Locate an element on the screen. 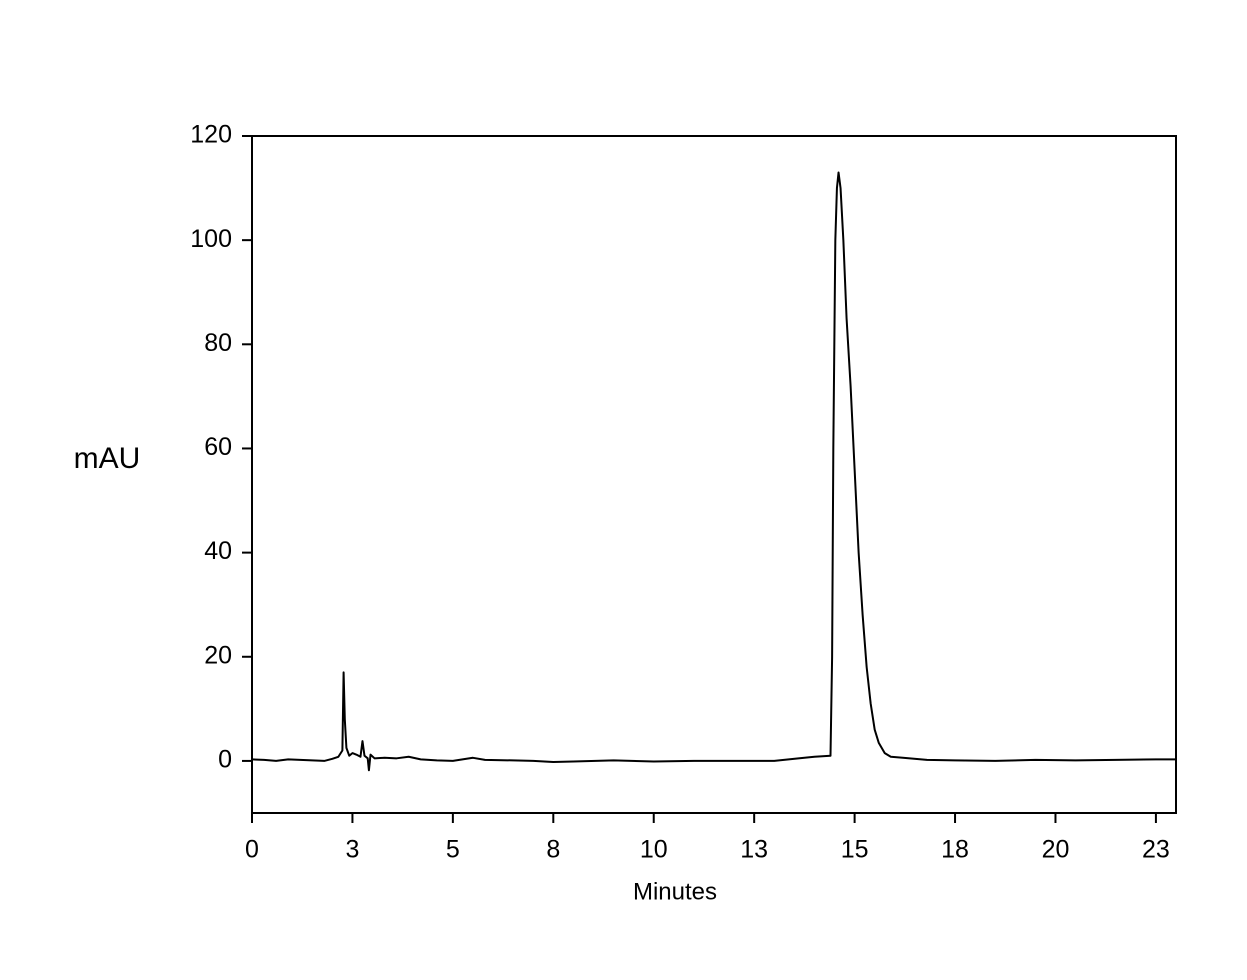  x-tick-label: 3 is located at coordinates (352, 850).